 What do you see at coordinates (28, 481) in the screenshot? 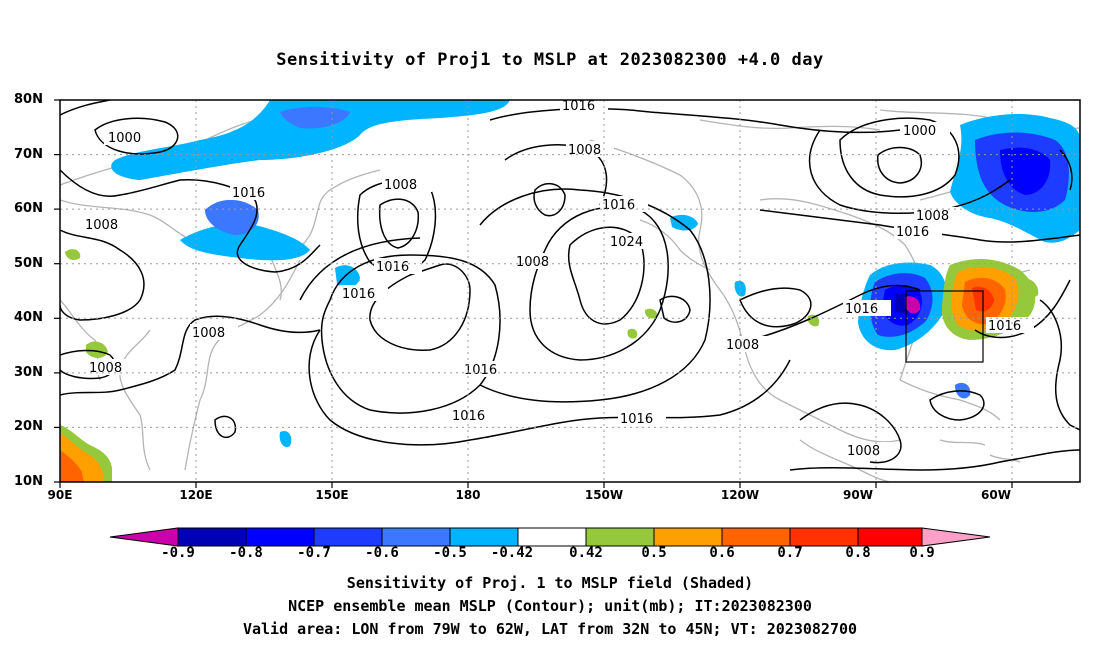
I see `lat-label: 10N` at bounding box center [28, 481].